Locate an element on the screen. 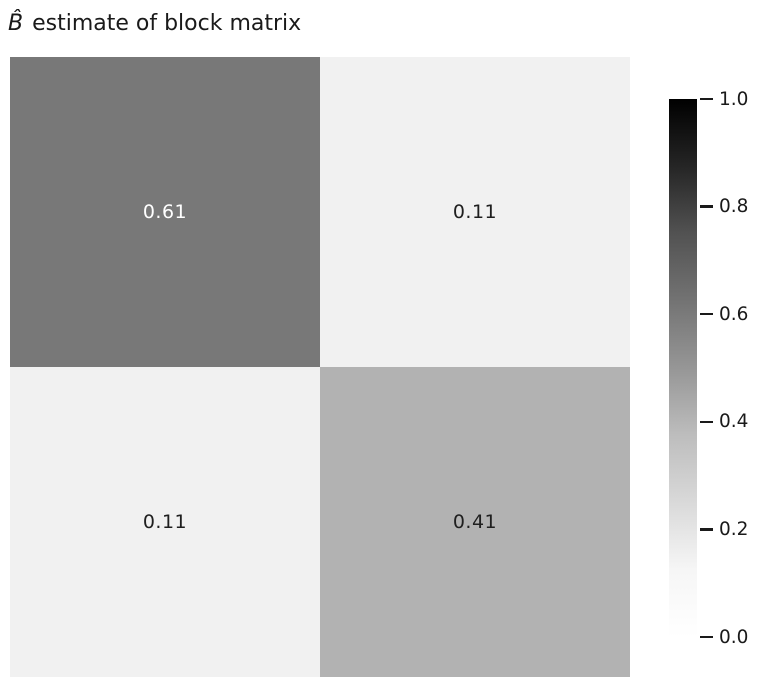 The height and width of the screenshot is (688, 759). tick-label: 0.4 is located at coordinates (734, 422).